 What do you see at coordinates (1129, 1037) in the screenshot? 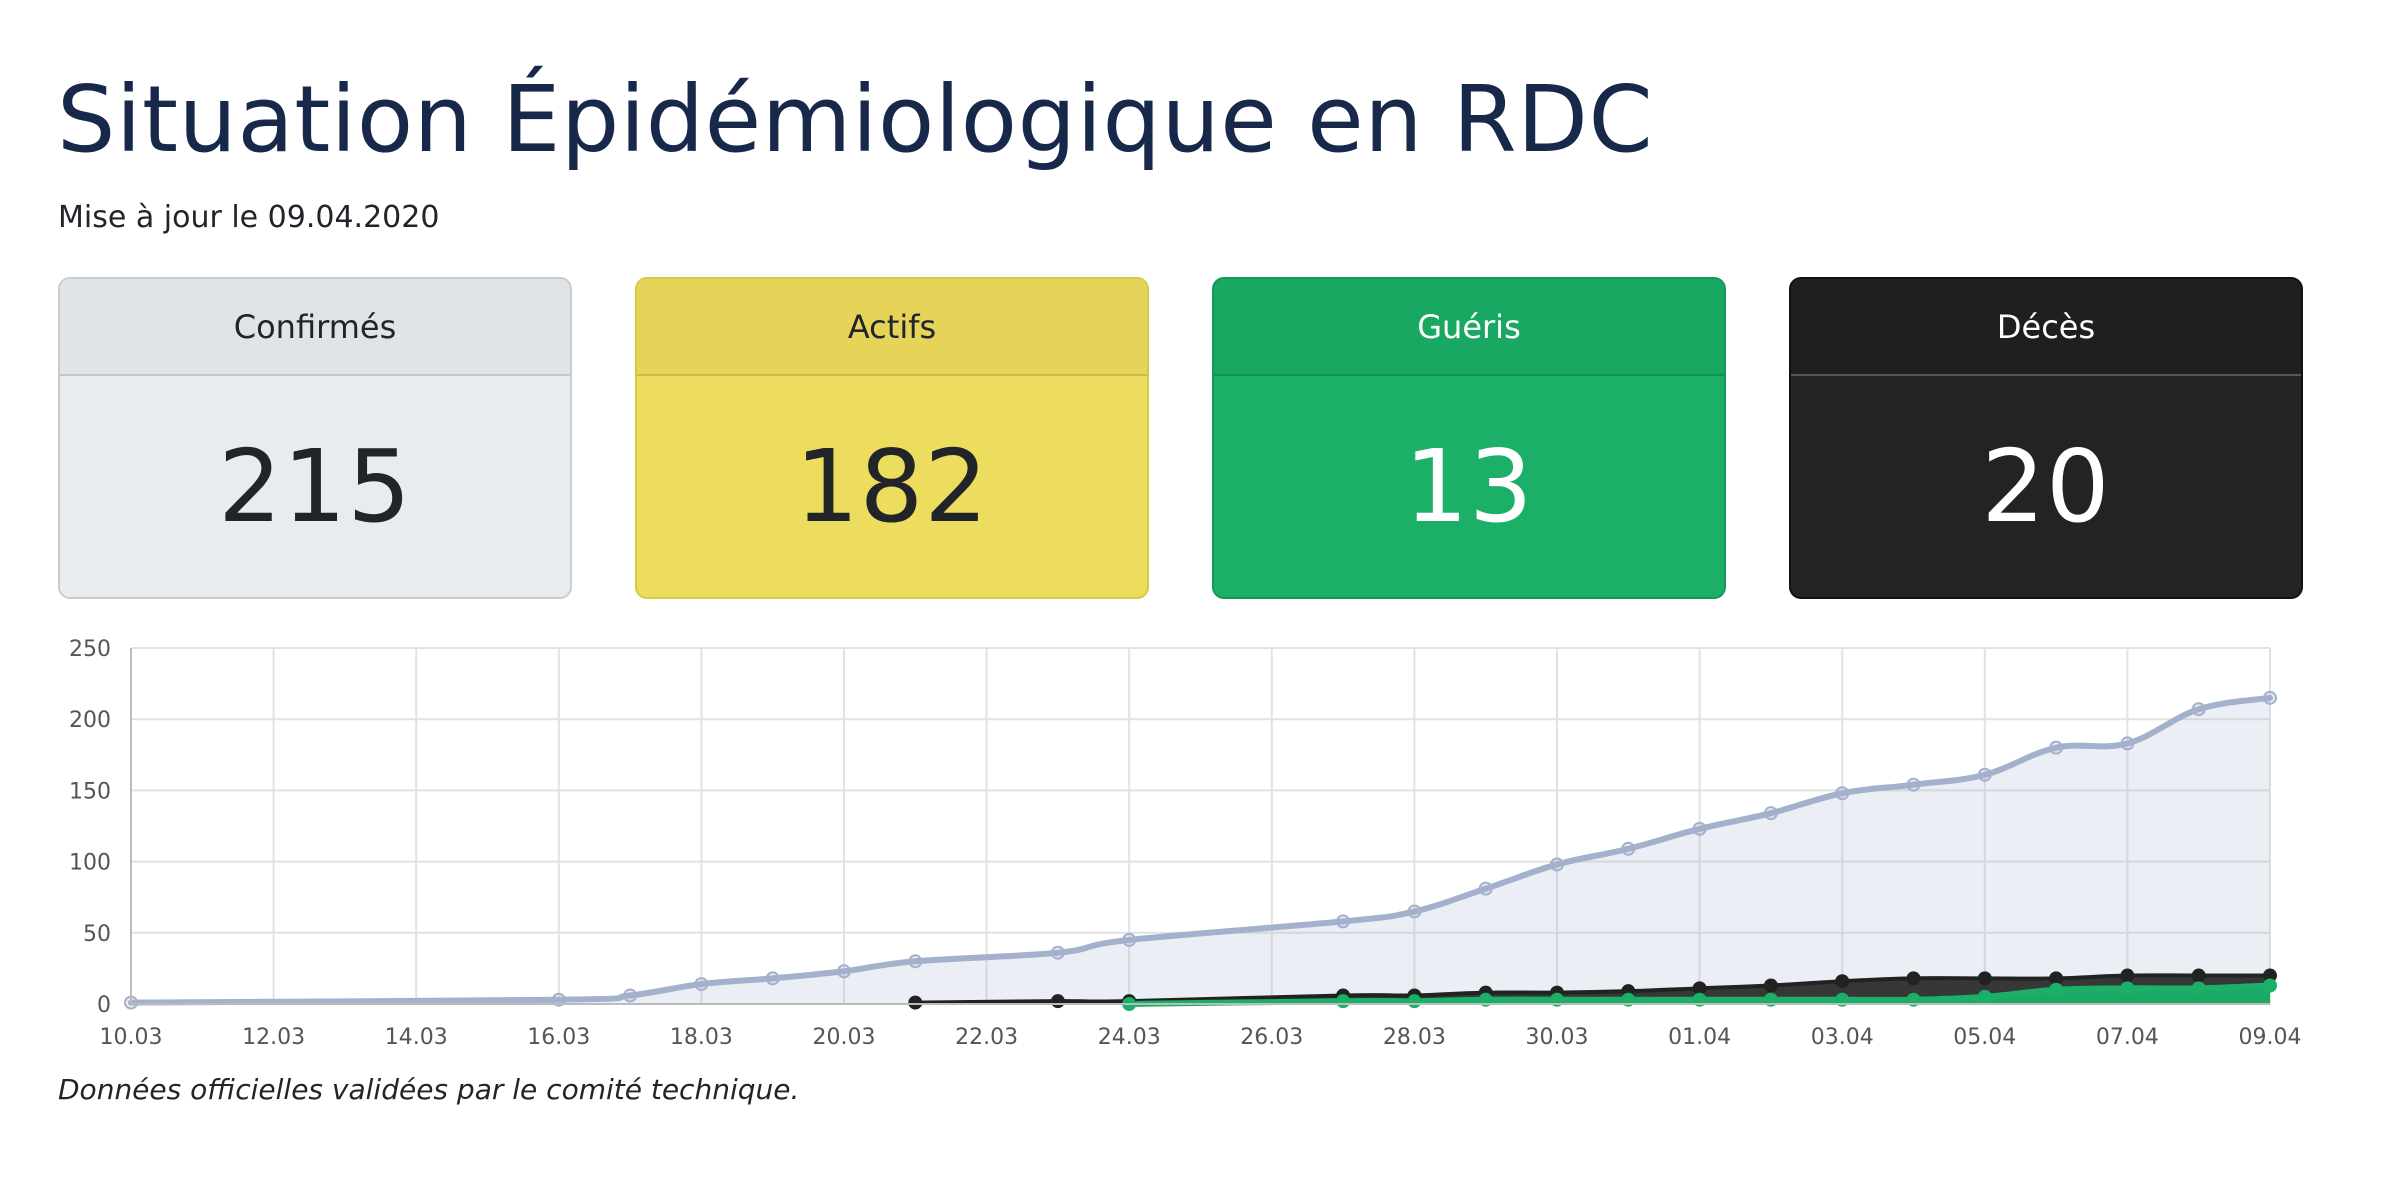
I see `x-tick-label: 24.03` at bounding box center [1129, 1037].